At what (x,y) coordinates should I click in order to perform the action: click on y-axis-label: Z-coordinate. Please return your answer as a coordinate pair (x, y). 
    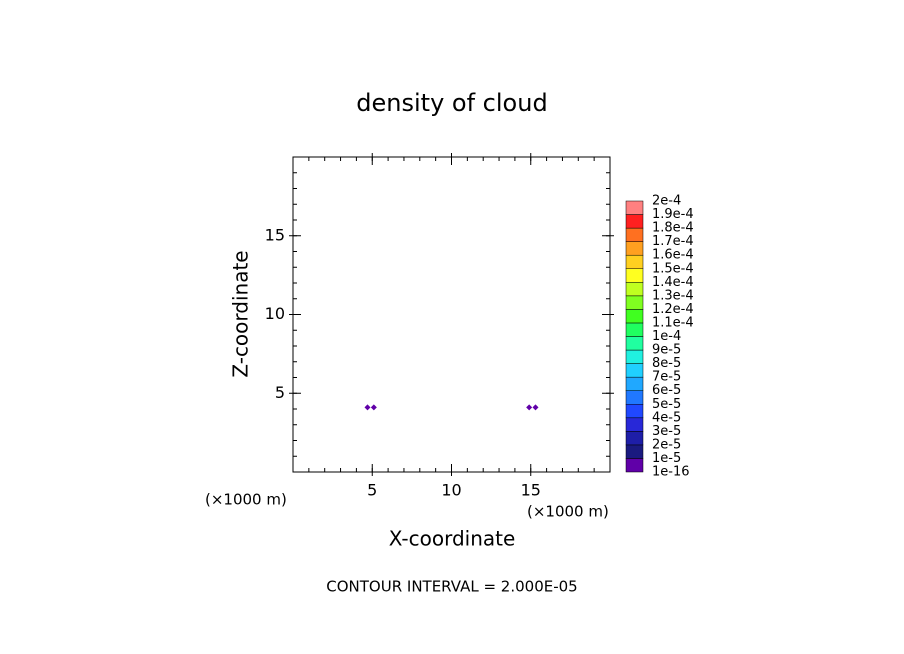
    Looking at the image, I should click on (241, 313).